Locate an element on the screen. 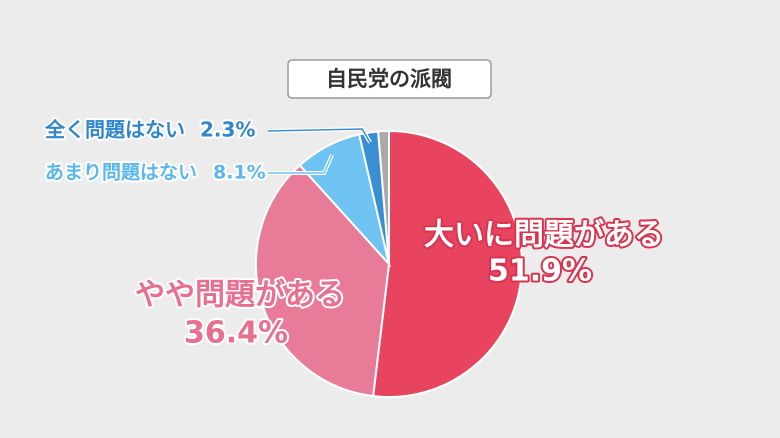 Image resolution: width=780 pixels, height=438 pixels. title-box is located at coordinates (389, 79).